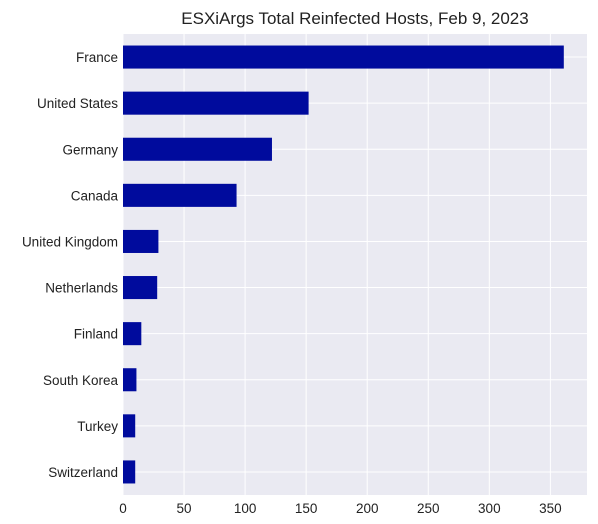 This screenshot has width=598, height=524. Describe the element at coordinates (96, 334) in the screenshot. I see `category-label: Finland` at that location.